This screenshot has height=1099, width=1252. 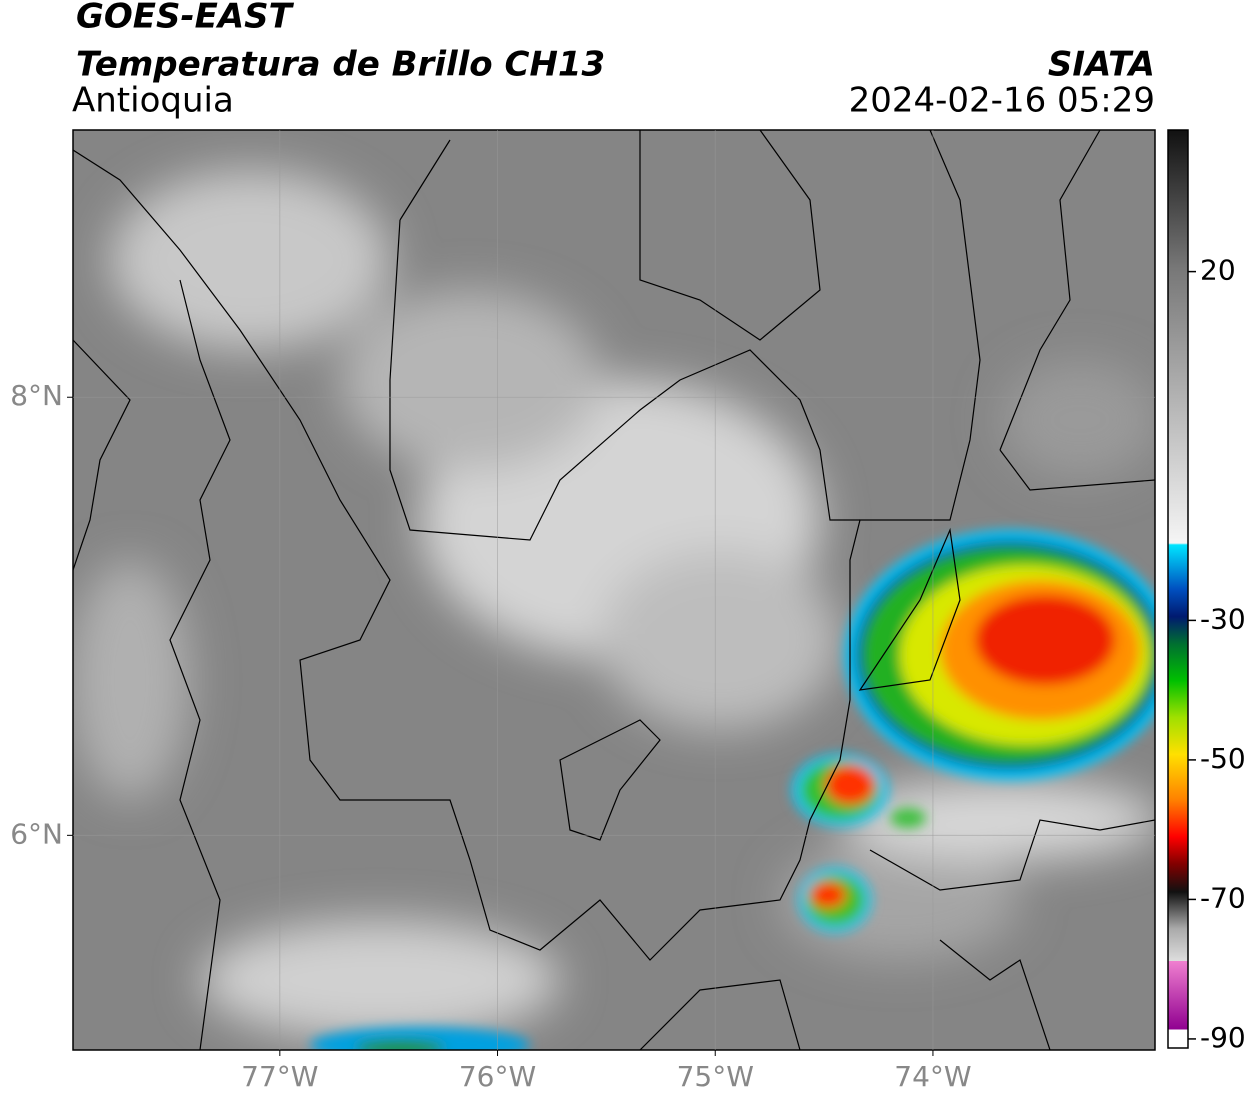 What do you see at coordinates (36, 395) in the screenshot?
I see `y-tick-label: 8°N` at bounding box center [36, 395].